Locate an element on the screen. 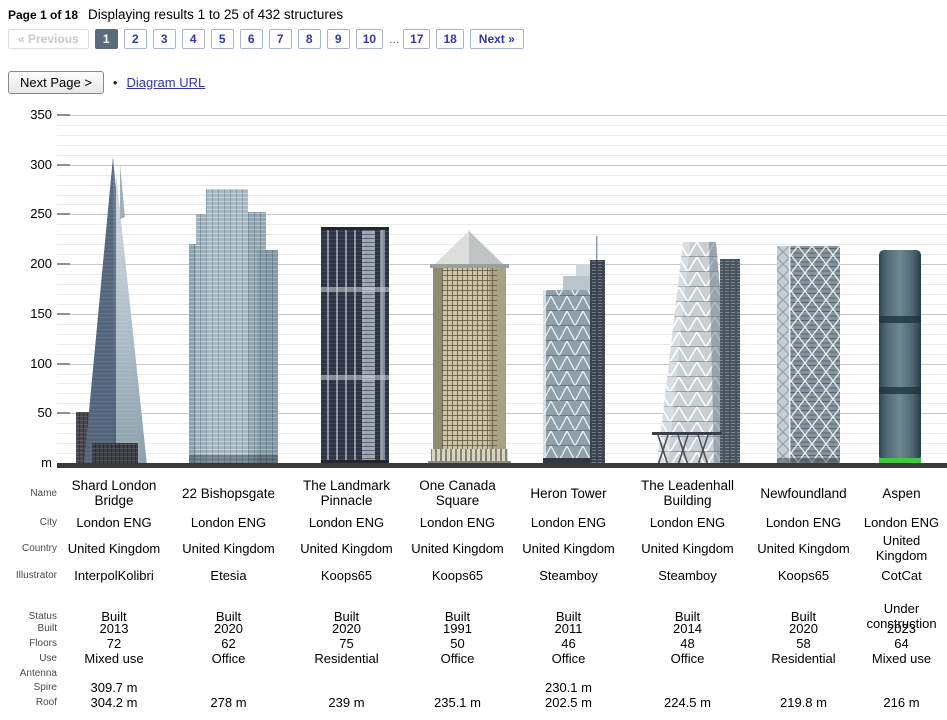 Image resolution: width=947 pixels, height=720 pixels. cell-built-col4: 1991 is located at coordinates (457, 628).